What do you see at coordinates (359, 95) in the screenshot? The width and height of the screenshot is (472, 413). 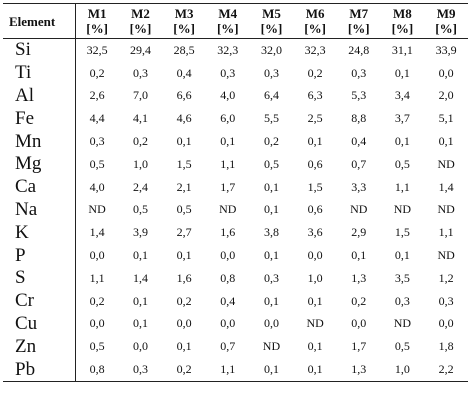 I see `value-cell: 5,3` at bounding box center [359, 95].